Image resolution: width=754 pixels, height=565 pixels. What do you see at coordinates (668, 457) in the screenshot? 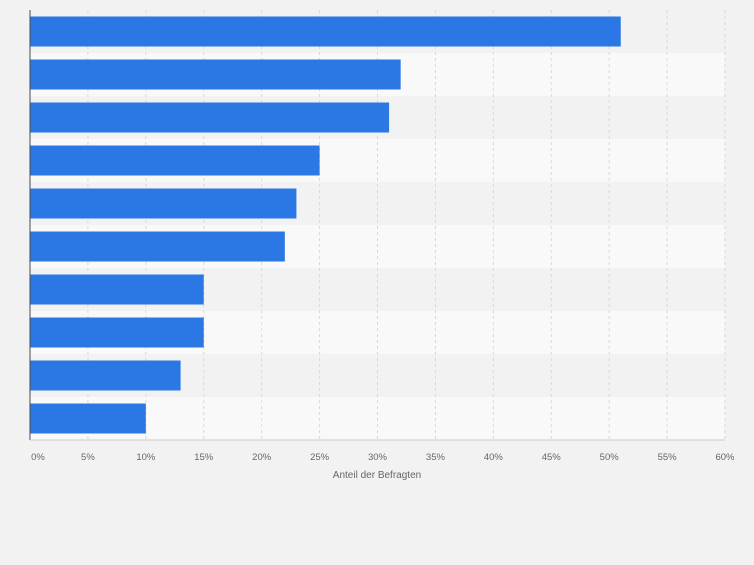
I see `x-tick-label: 55%` at bounding box center [668, 457].